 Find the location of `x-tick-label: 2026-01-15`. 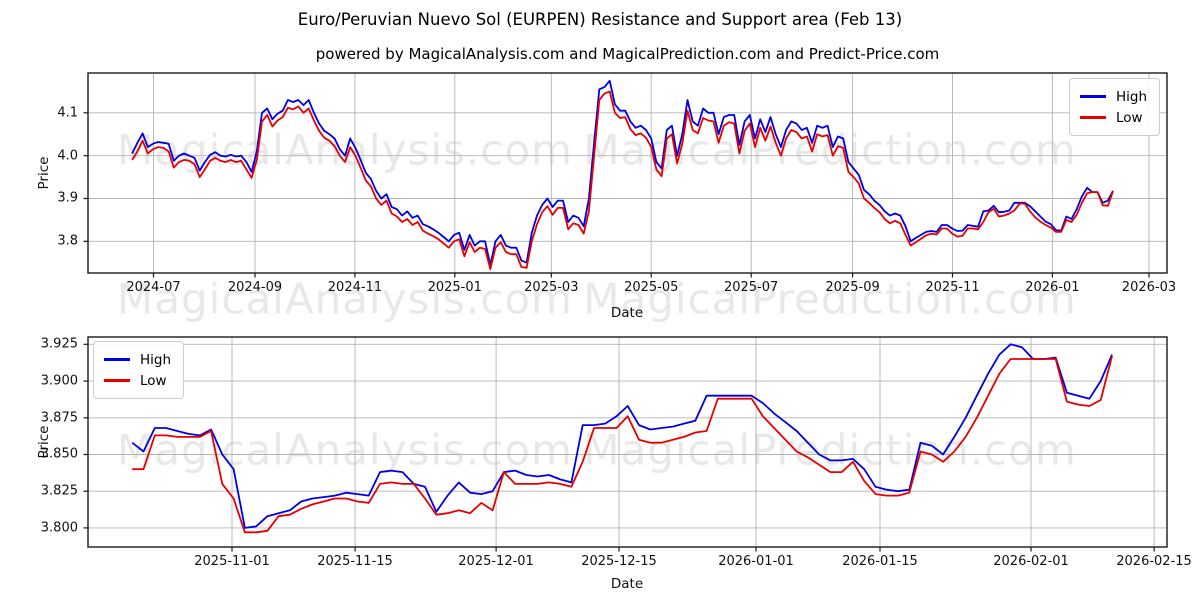

x-tick-label: 2026-01-15 is located at coordinates (880, 561).